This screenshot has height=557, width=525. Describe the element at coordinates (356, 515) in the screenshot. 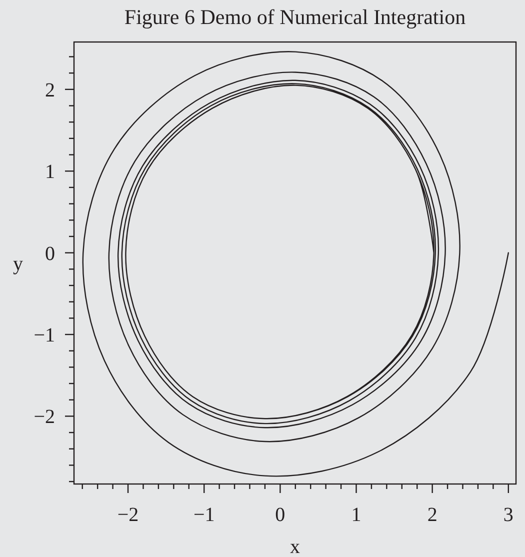

I see `x-tick-label: 1` at that location.